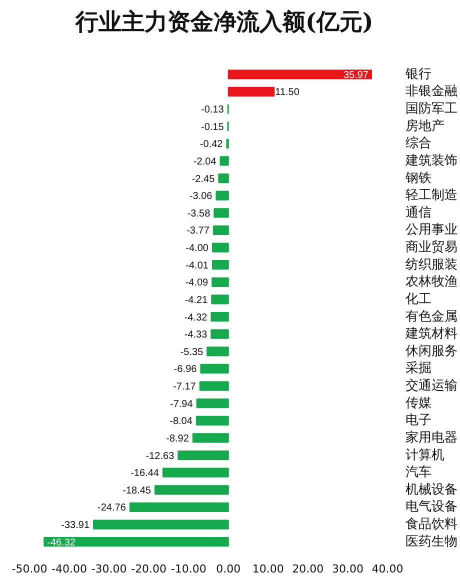  What do you see at coordinates (419, 299) in the screenshot?
I see `y-tick-label: 化工` at bounding box center [419, 299].